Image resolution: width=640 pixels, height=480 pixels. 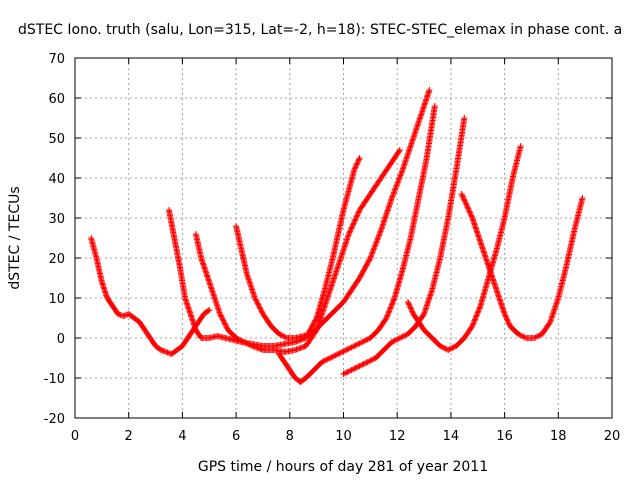 I want to click on x-tick-label: 10, so click(x=343, y=436).